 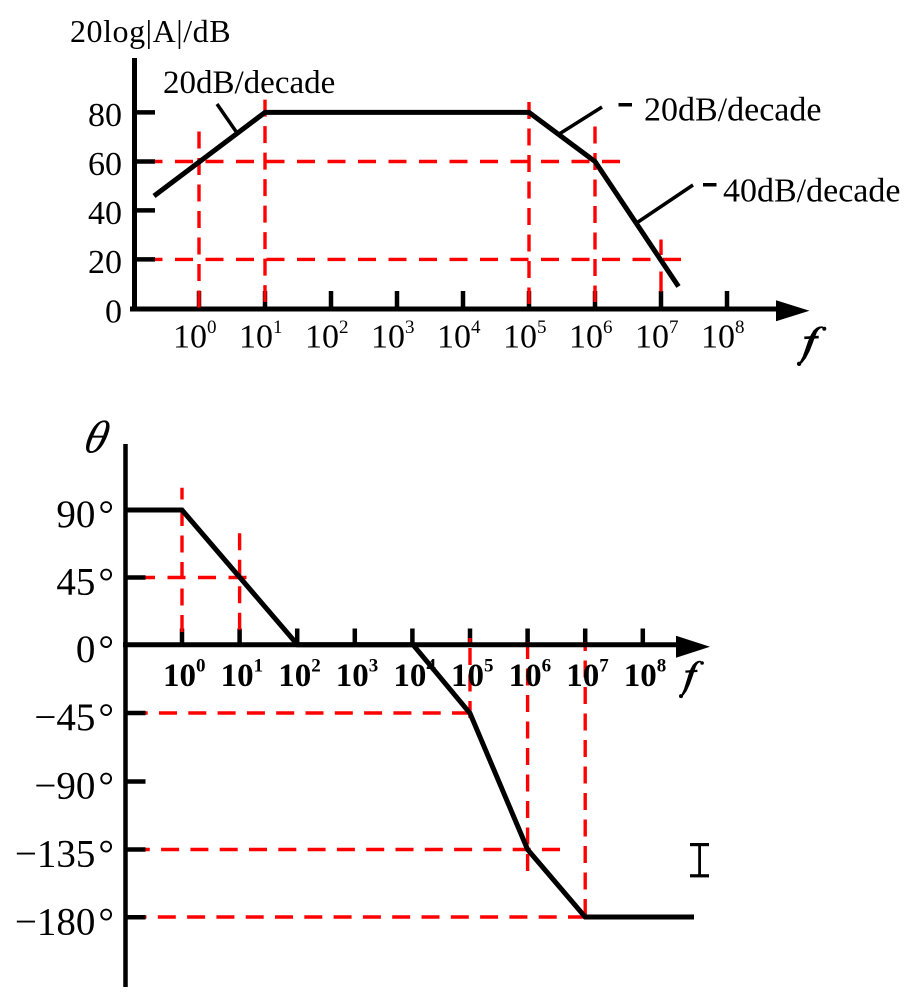 I want to click on svg-text: θ, so click(x=96, y=437).